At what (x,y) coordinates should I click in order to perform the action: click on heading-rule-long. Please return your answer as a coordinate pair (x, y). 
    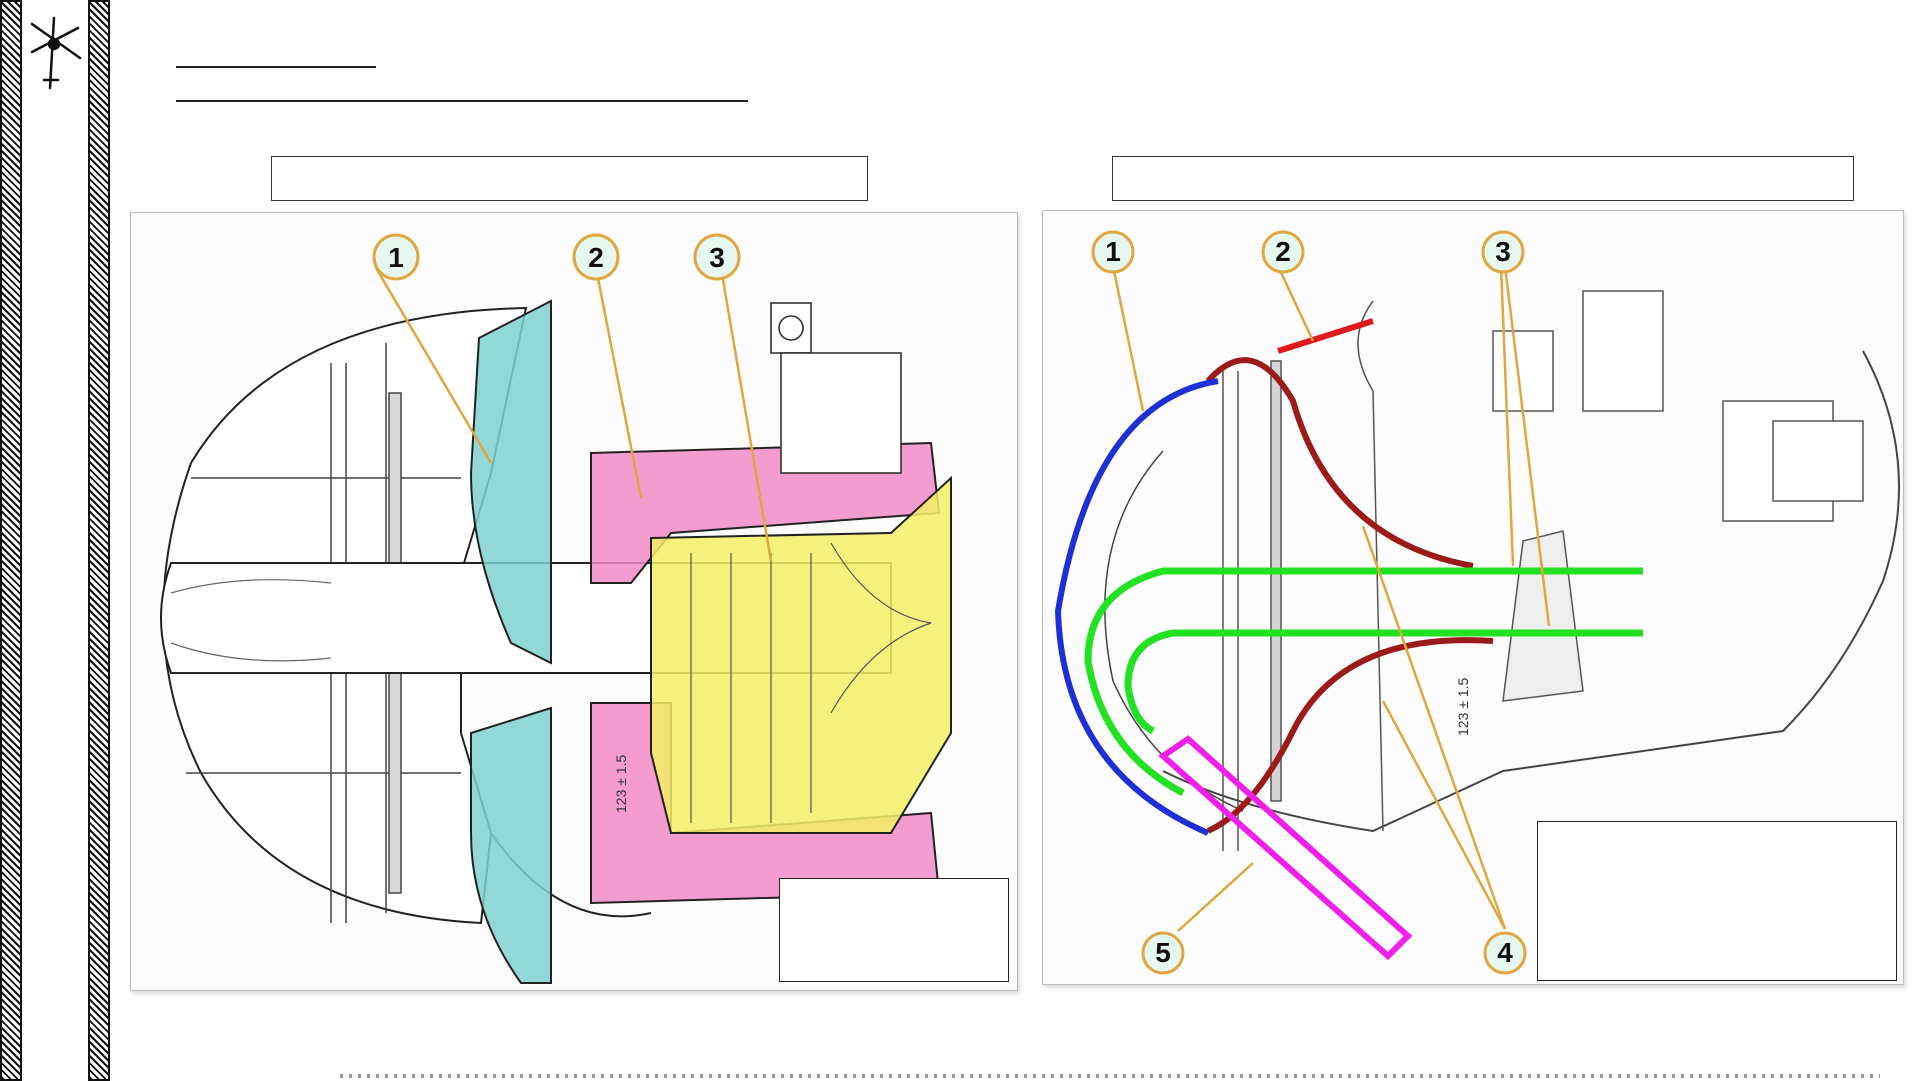
    Looking at the image, I should click on (462, 101).